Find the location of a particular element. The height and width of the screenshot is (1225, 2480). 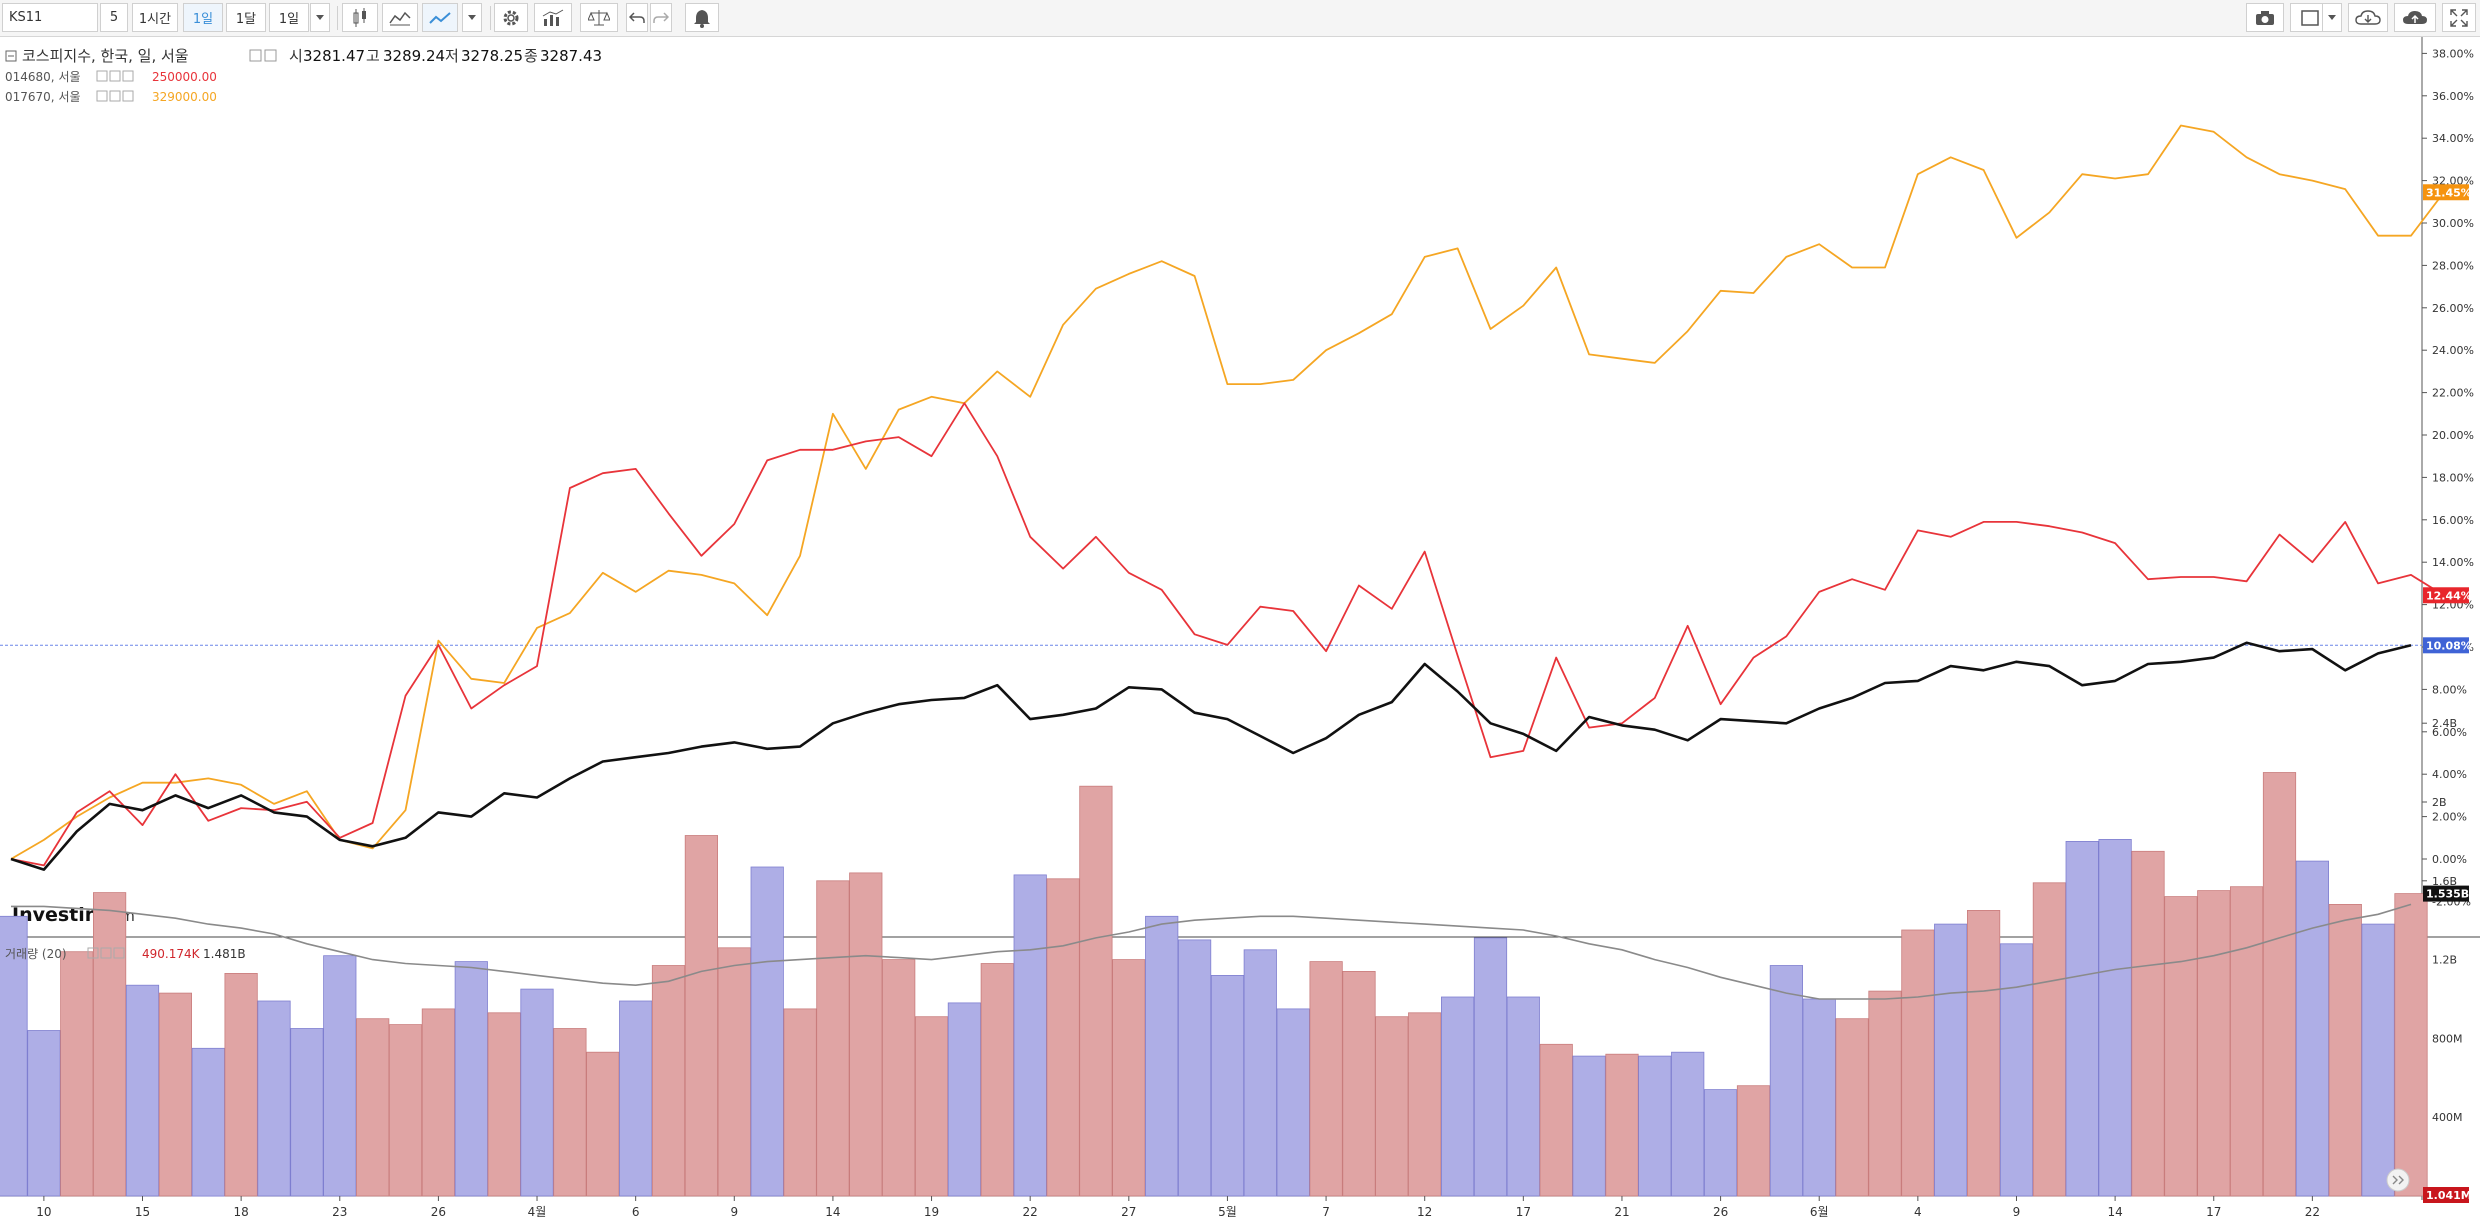

volume-extra-badge is located at coordinates (2446, 1195).